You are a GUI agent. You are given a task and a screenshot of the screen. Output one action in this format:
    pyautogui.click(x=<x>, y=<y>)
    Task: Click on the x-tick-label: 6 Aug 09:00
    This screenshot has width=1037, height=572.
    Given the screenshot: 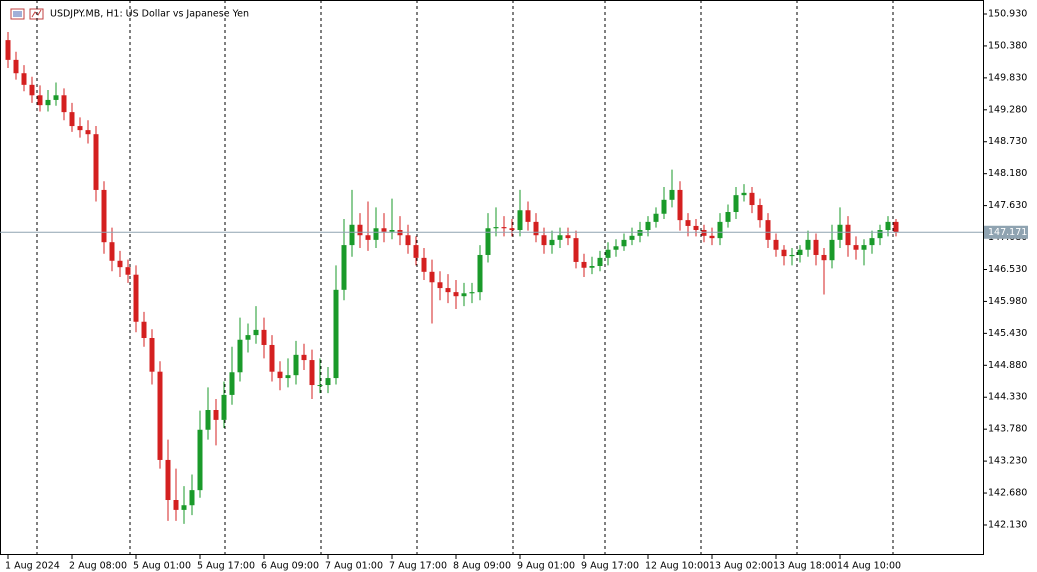 What is the action you would take?
    pyautogui.click(x=290, y=566)
    